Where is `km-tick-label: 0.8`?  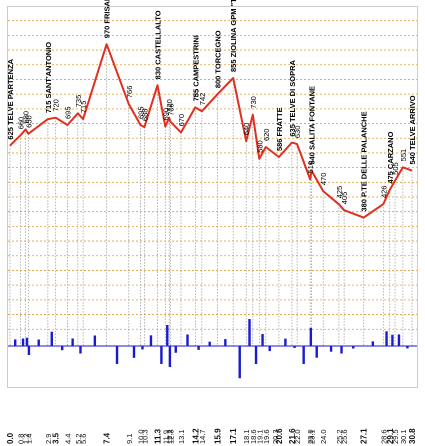
km-tick-label: 0.8 is located at coordinates (20, 439).